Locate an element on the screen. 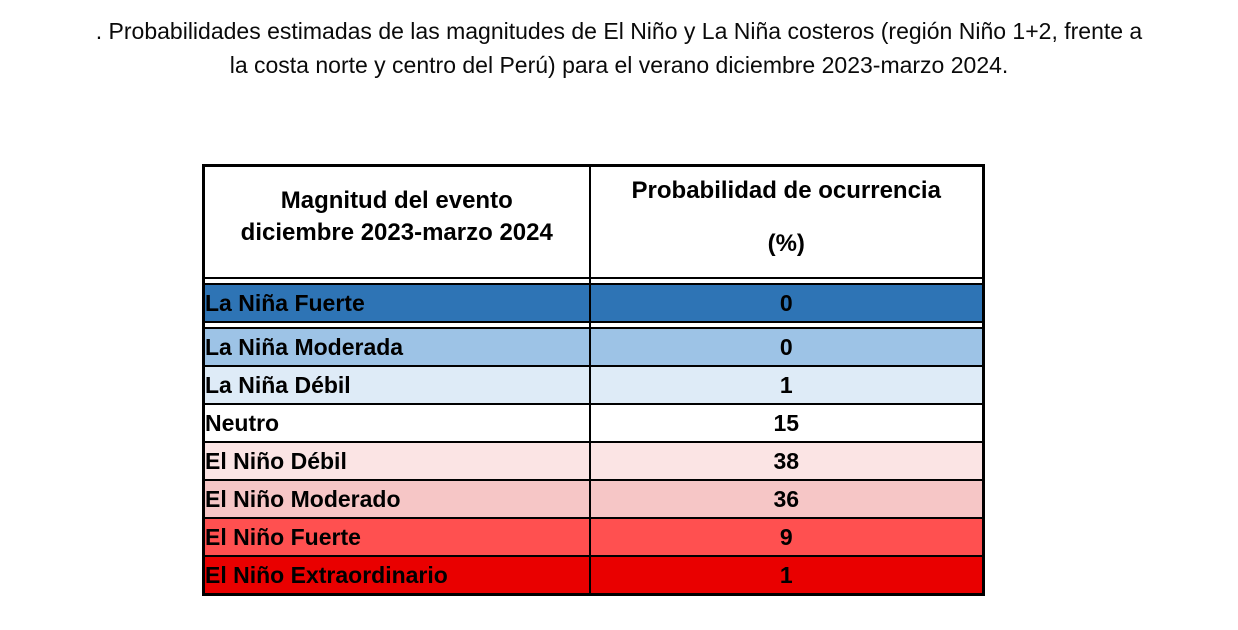 This screenshot has height=630, width=1238. row-label: El Niño Débil is located at coordinates (396, 461).